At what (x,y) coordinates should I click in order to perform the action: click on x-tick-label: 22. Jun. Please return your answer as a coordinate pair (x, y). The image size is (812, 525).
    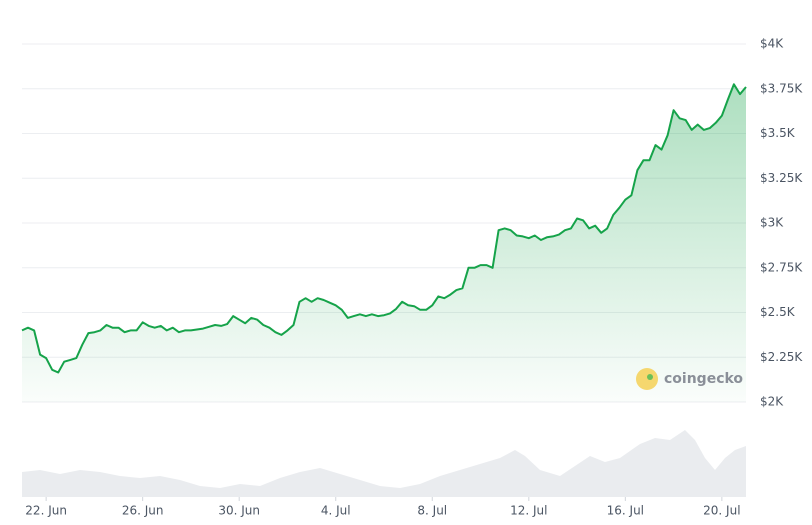
    Looking at the image, I should click on (46, 511).